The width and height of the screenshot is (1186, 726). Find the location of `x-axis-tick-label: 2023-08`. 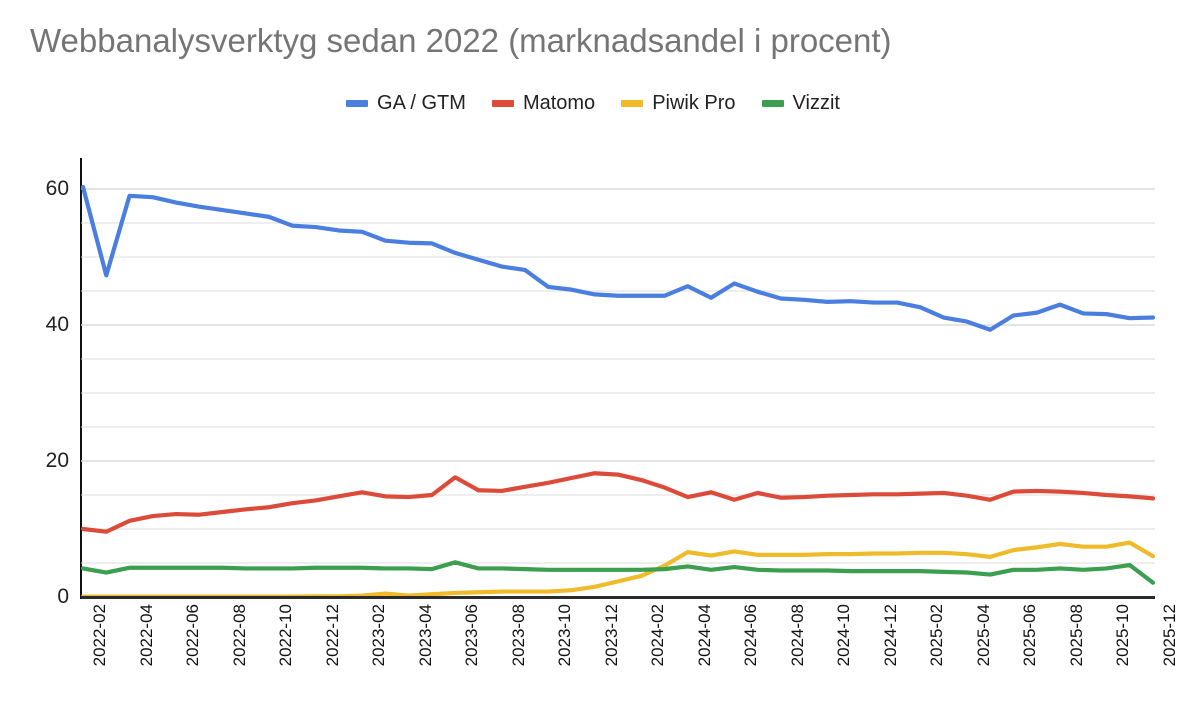

x-axis-tick-label: 2023-08 is located at coordinates (518, 635).